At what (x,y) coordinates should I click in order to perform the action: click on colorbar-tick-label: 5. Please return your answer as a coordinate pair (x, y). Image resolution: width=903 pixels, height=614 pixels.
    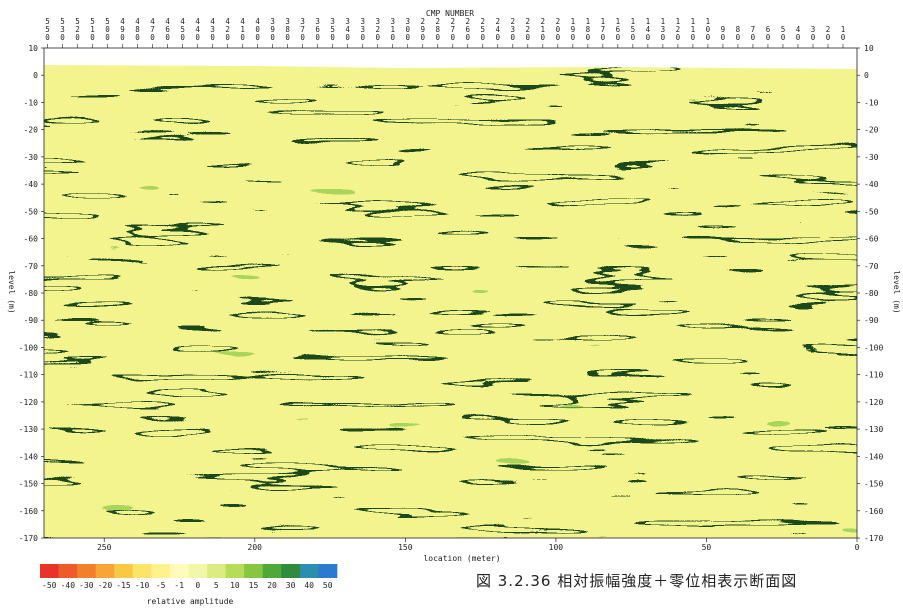
    Looking at the image, I should click on (216, 585).